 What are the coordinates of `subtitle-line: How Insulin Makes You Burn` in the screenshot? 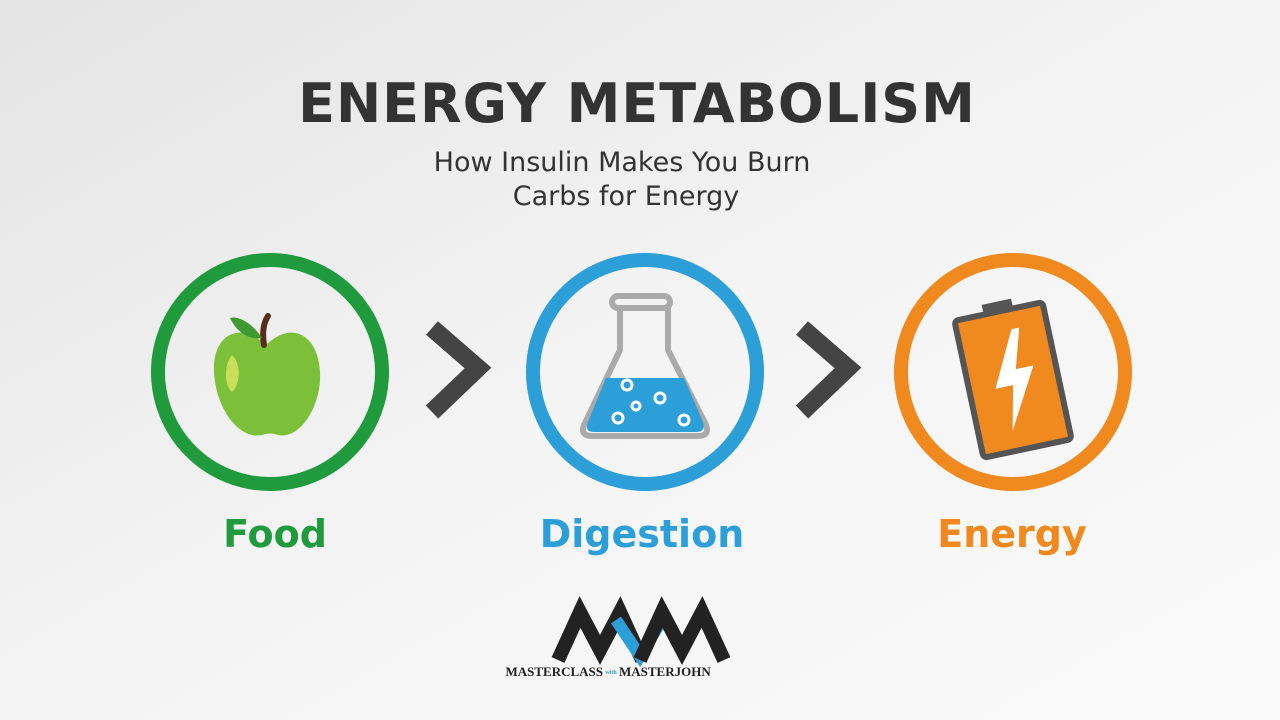 It's located at (622, 162).